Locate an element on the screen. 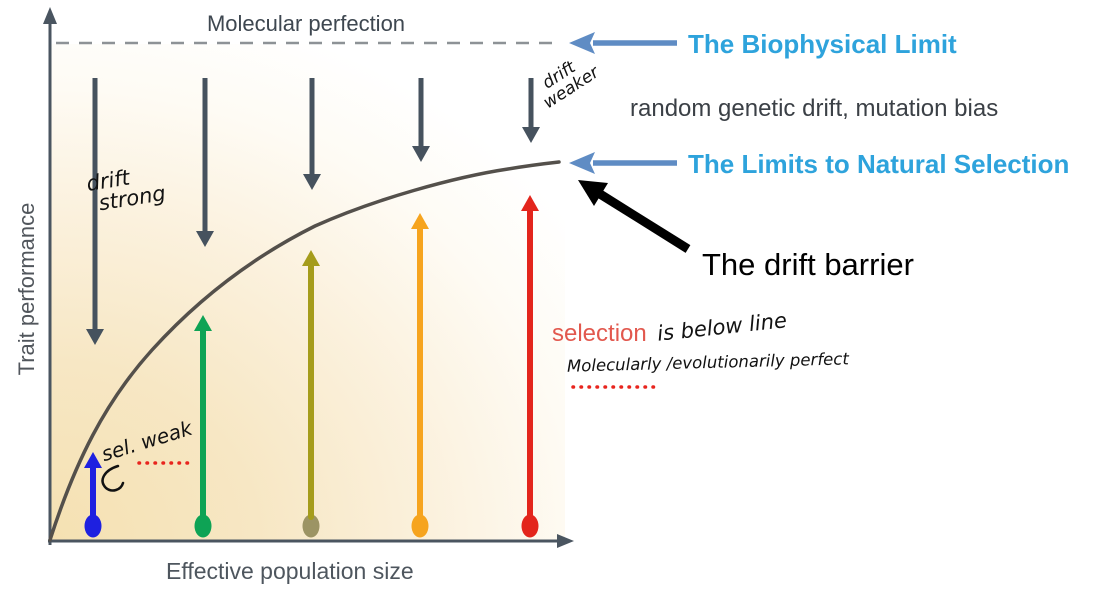  selection-arrow-blue is located at coordinates (93, 495).